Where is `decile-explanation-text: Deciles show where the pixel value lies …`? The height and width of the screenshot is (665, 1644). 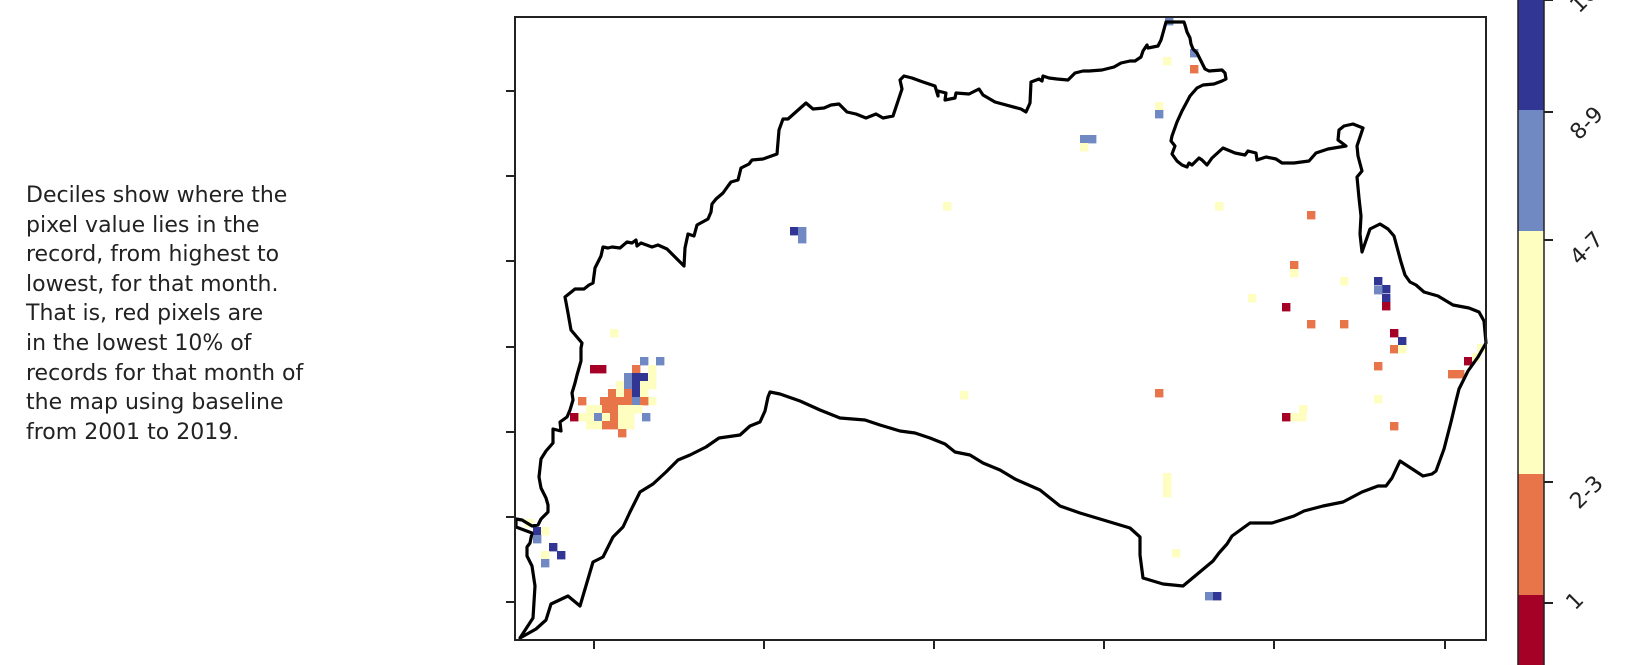
decile-explanation-text: Deciles show where the pixel value lies … is located at coordinates (165, 314).